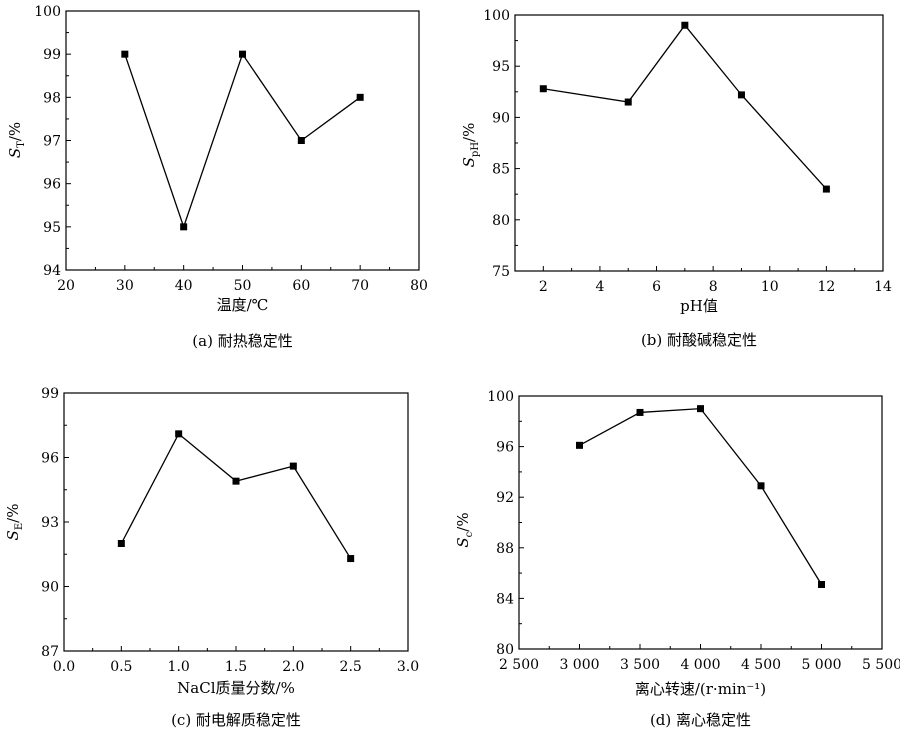 The image size is (900, 734). What do you see at coordinates (242, 341) in the screenshot?
I see `panel-caption: (a) 耐热稳定性` at bounding box center [242, 341].